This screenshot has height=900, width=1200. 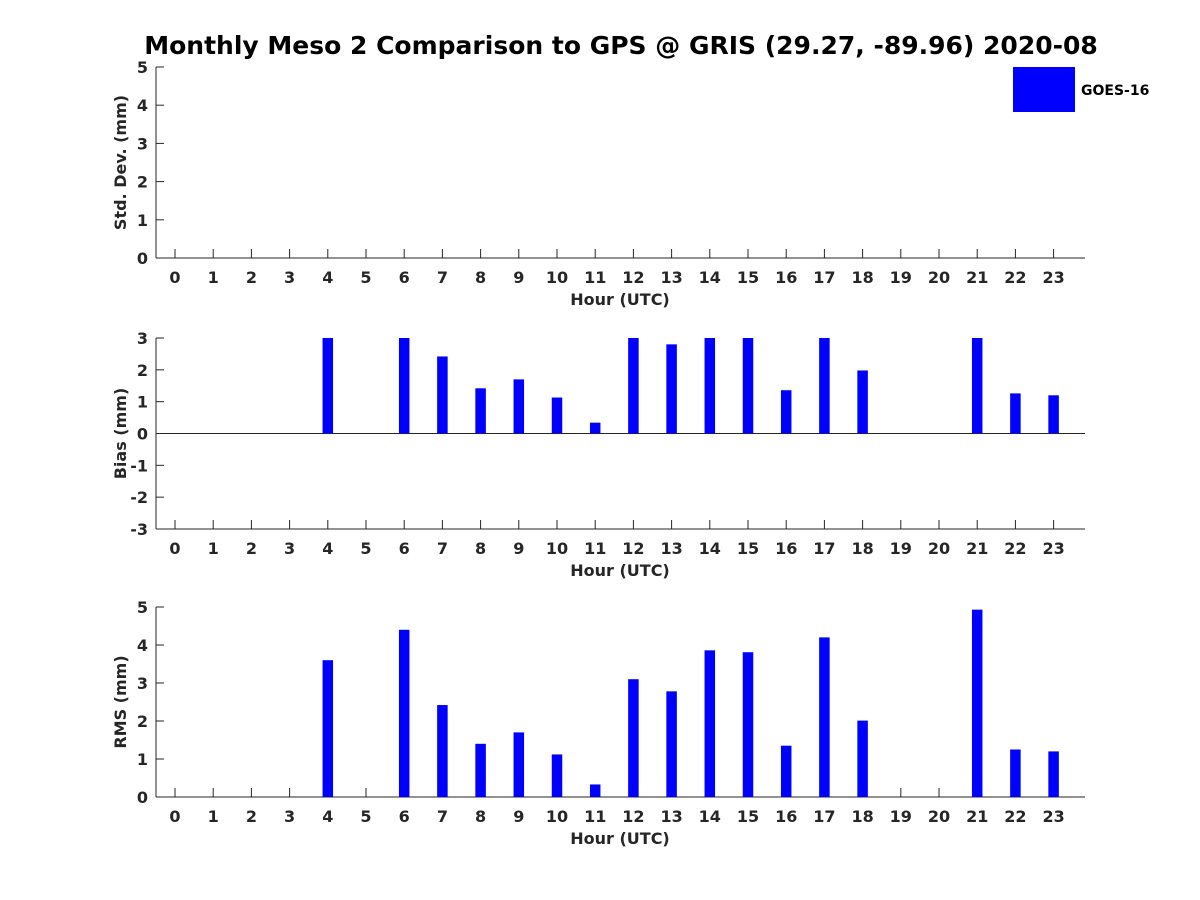 What do you see at coordinates (327, 816) in the screenshot?
I see `rms-x-tick-label: 4` at bounding box center [327, 816].